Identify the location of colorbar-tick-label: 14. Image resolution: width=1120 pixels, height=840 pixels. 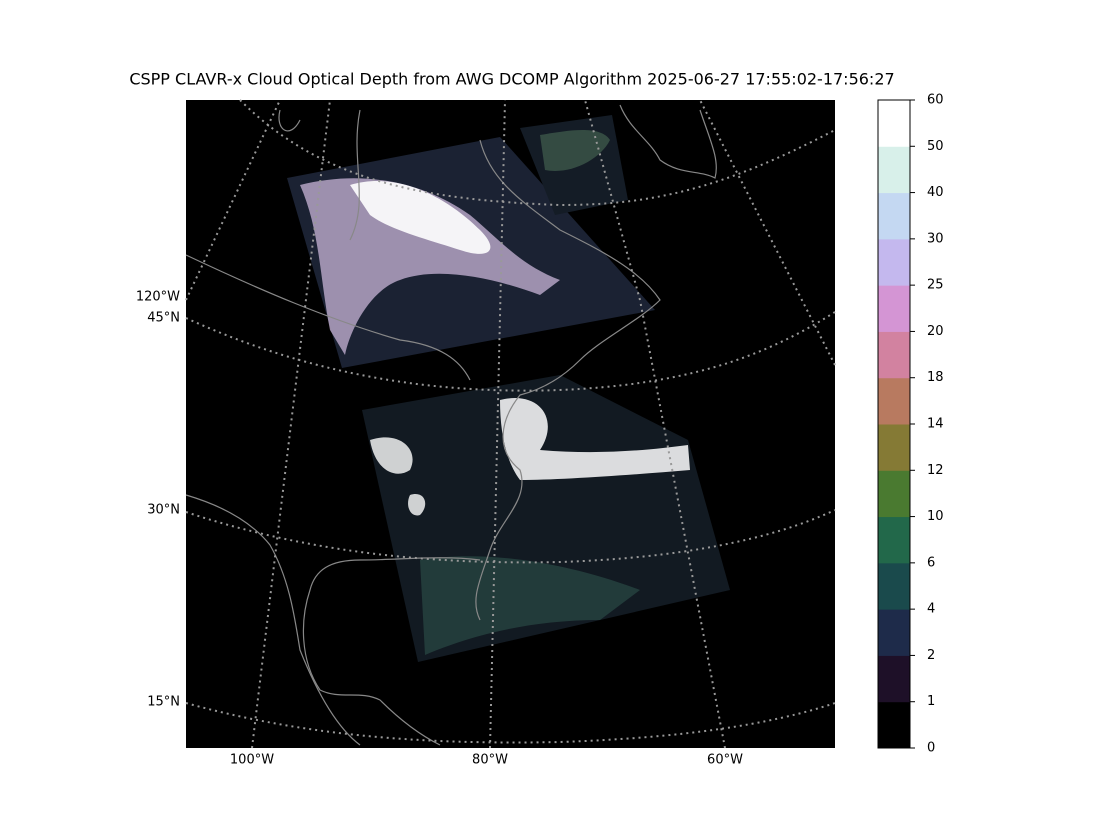
(935, 424).